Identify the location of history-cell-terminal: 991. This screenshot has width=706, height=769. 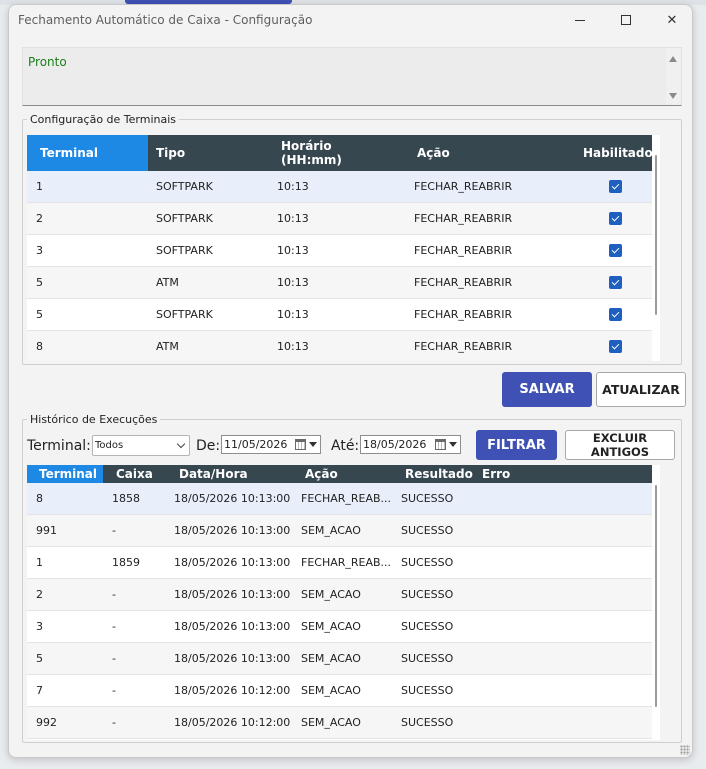
(46, 530).